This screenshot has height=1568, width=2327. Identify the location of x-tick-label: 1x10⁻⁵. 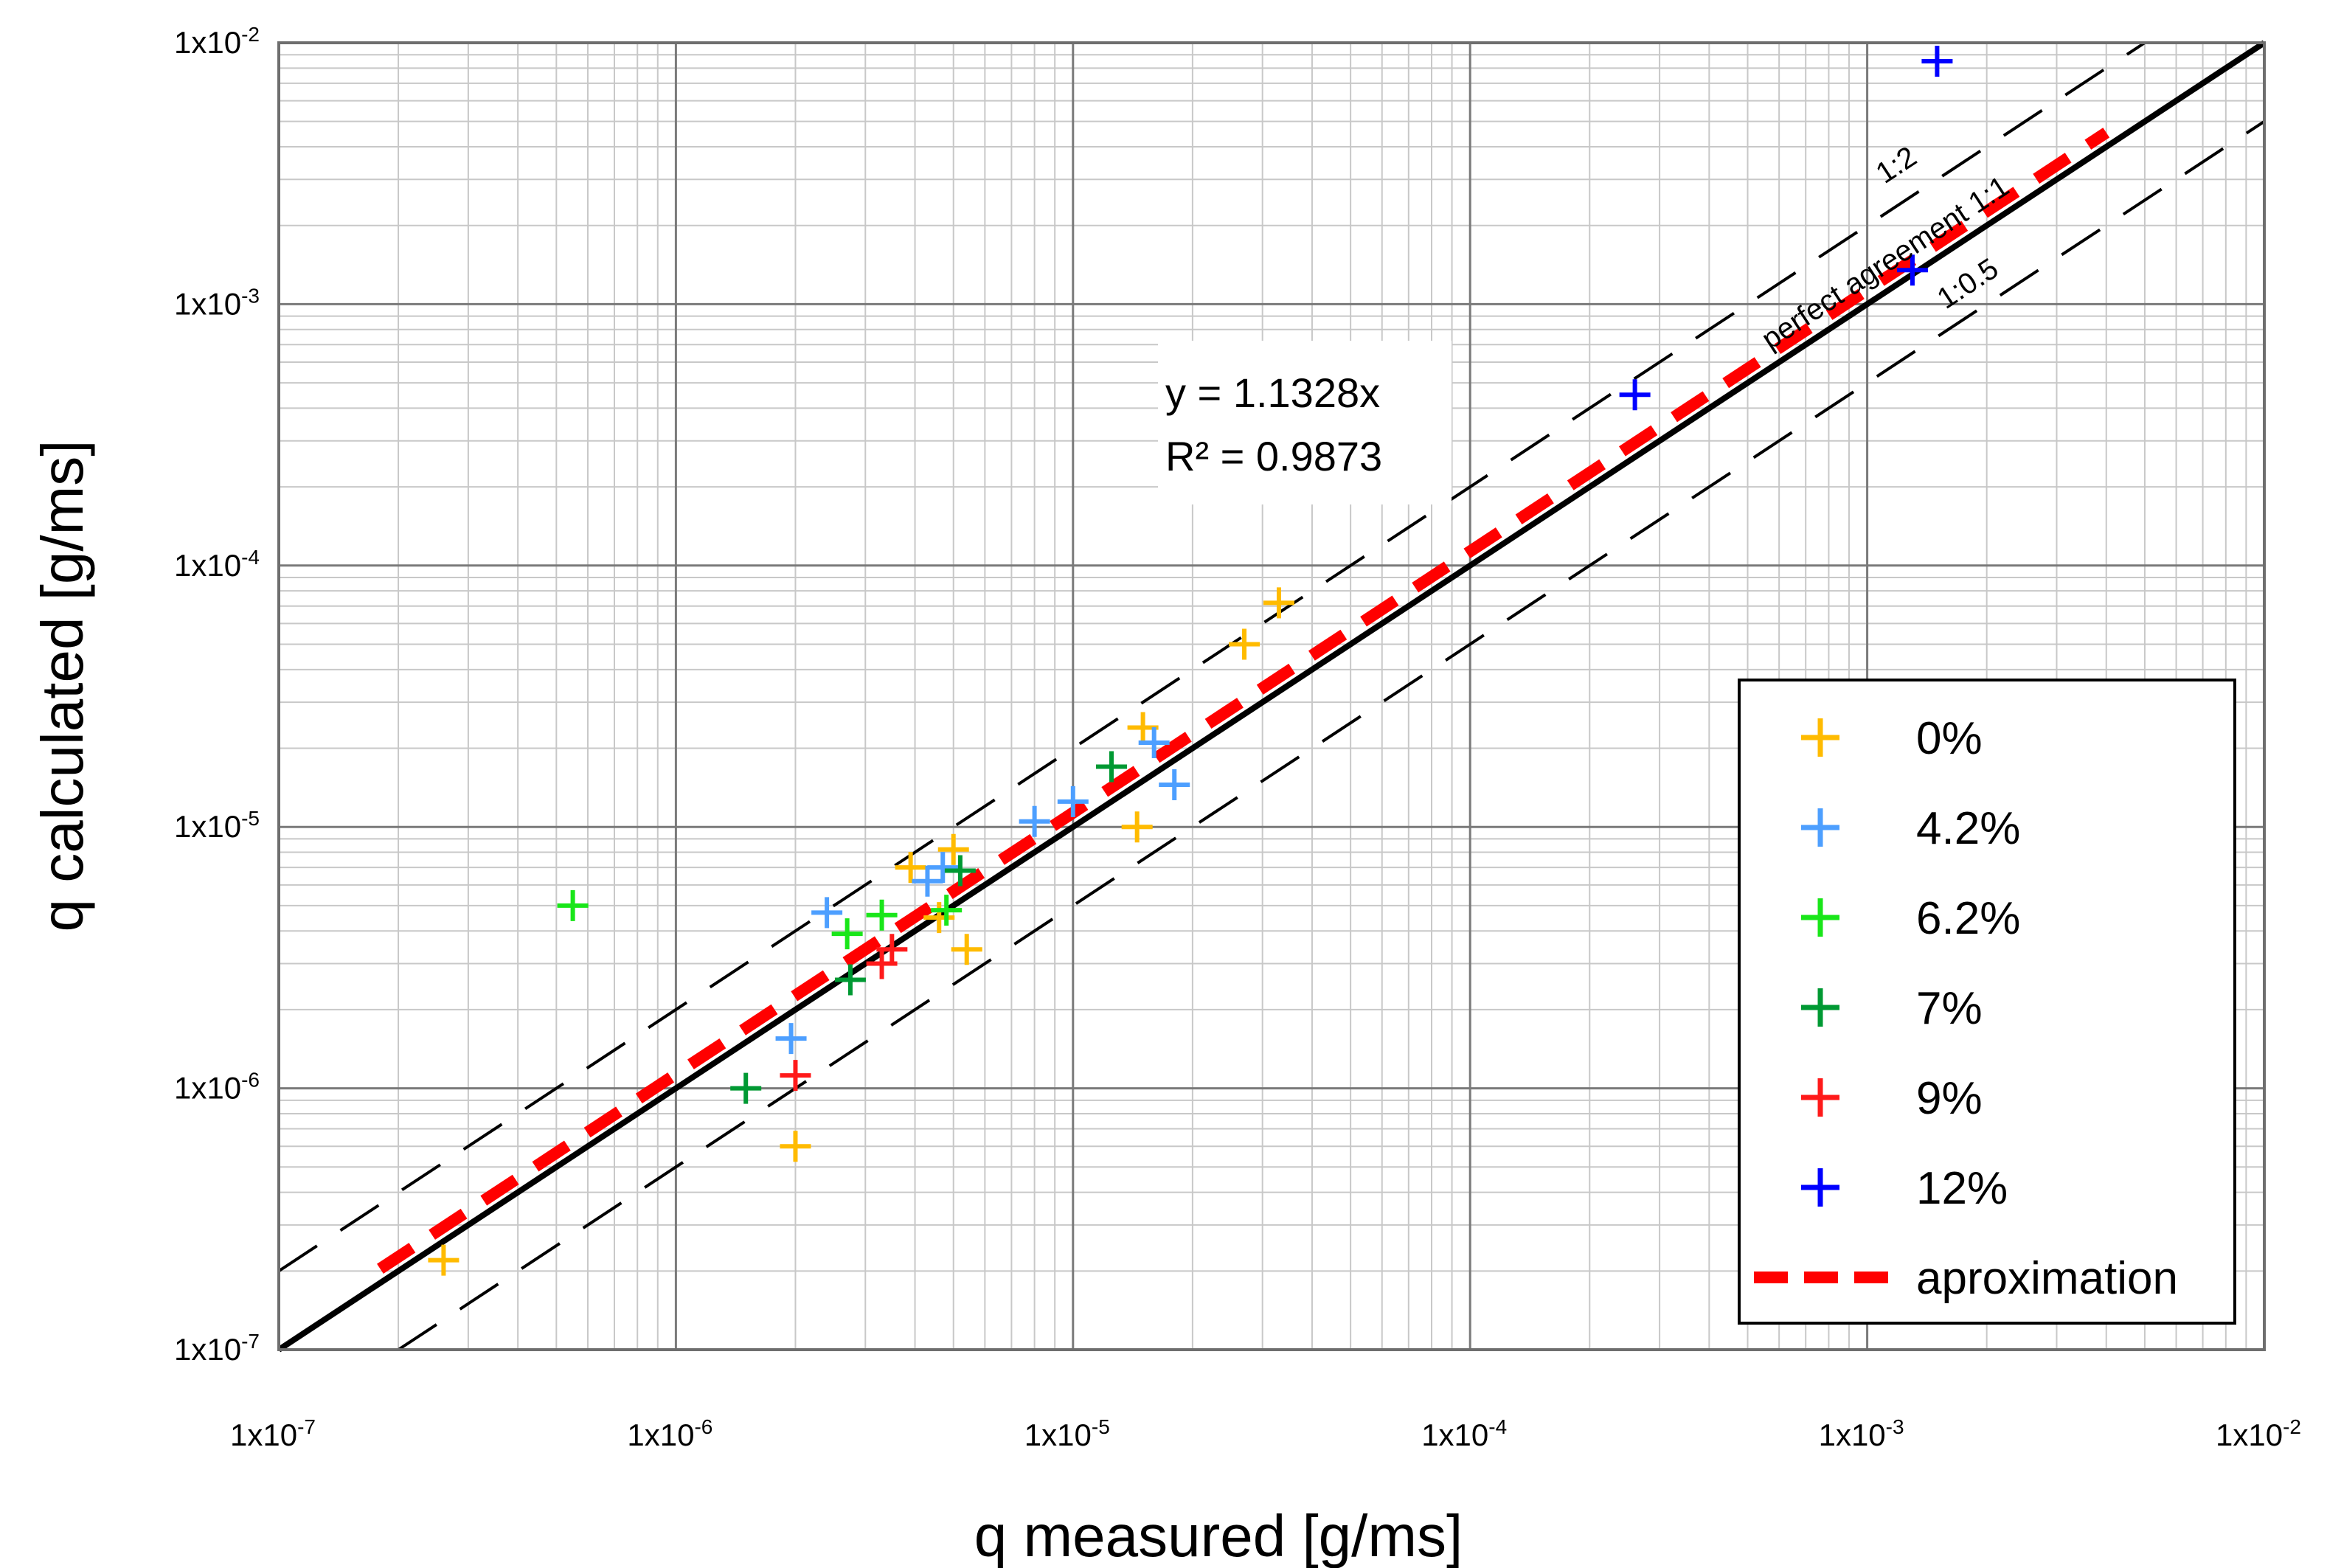
(1067, 1433).